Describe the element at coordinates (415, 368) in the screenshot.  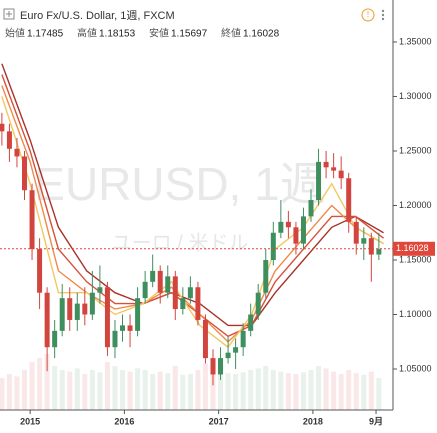
I see `y-tick-label: 1.05000` at that location.